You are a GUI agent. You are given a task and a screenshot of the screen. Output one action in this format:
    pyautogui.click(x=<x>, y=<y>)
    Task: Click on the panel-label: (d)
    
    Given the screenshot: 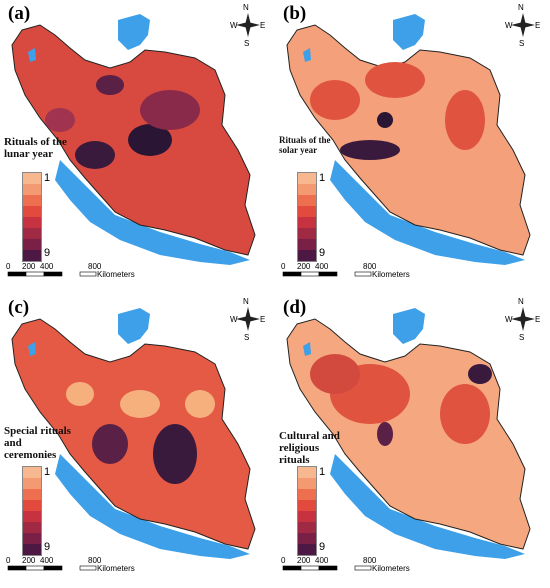 What is the action you would take?
    pyautogui.click(x=295, y=307)
    